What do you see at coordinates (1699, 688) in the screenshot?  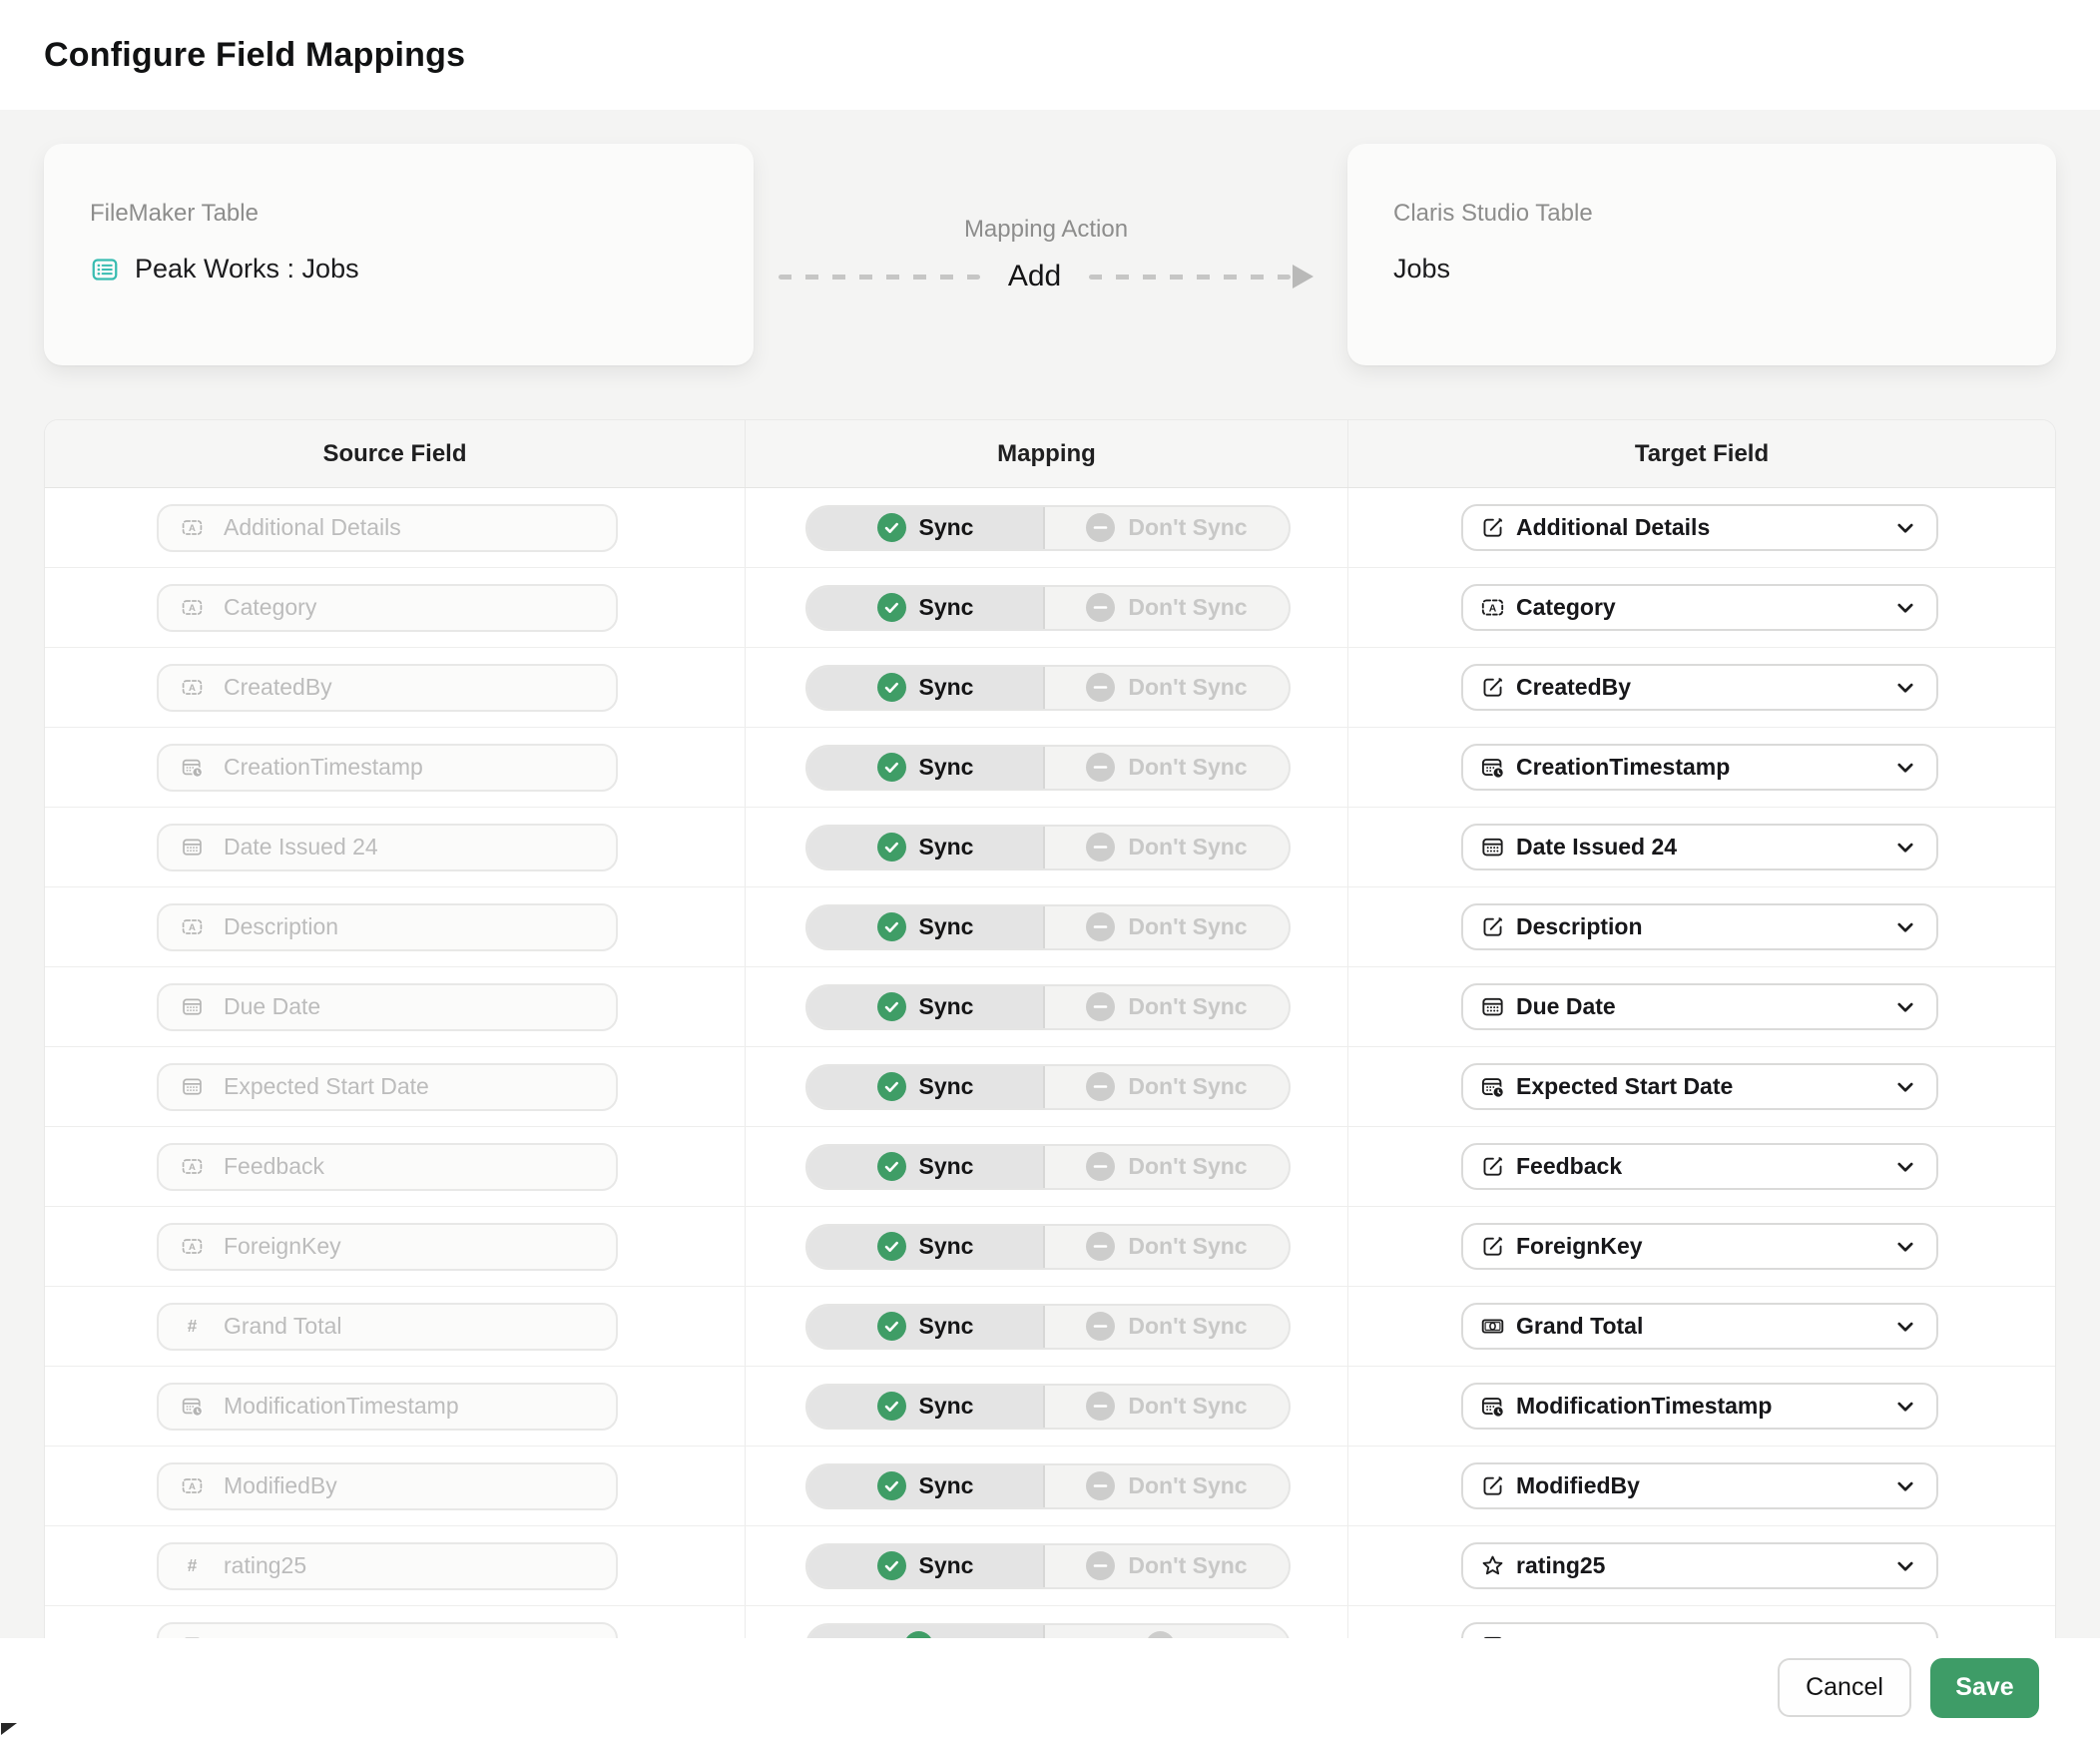 I see `target-field-select: CreatedBy` at bounding box center [1699, 688].